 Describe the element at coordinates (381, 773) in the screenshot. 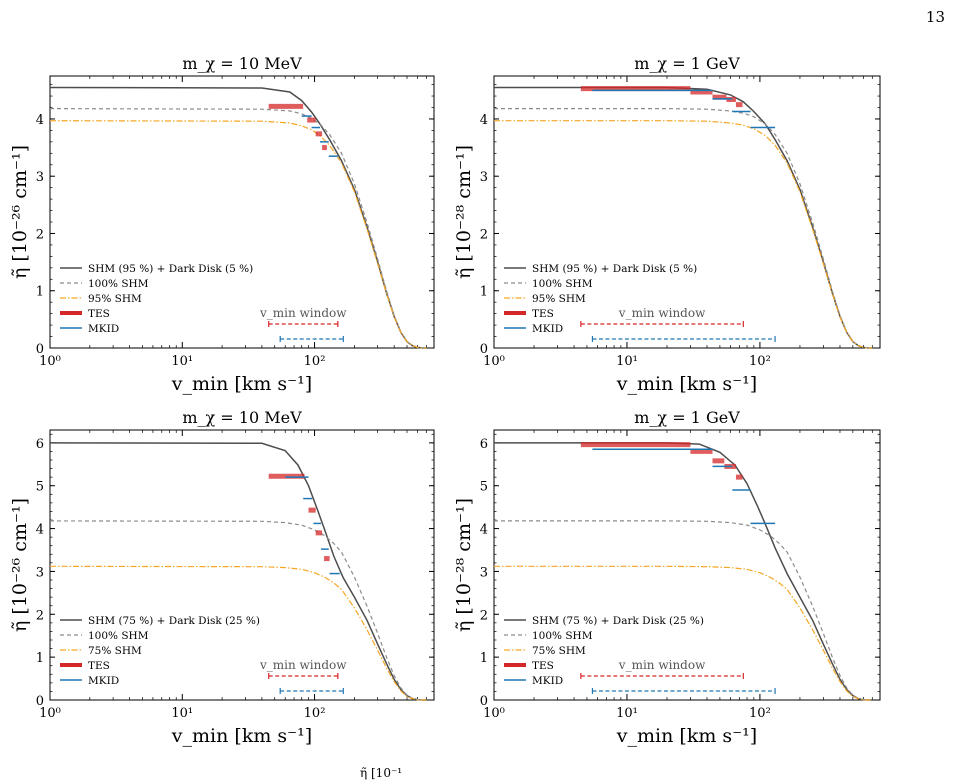

I see `caption-fragment: η̃ [10⁻¹` at that location.